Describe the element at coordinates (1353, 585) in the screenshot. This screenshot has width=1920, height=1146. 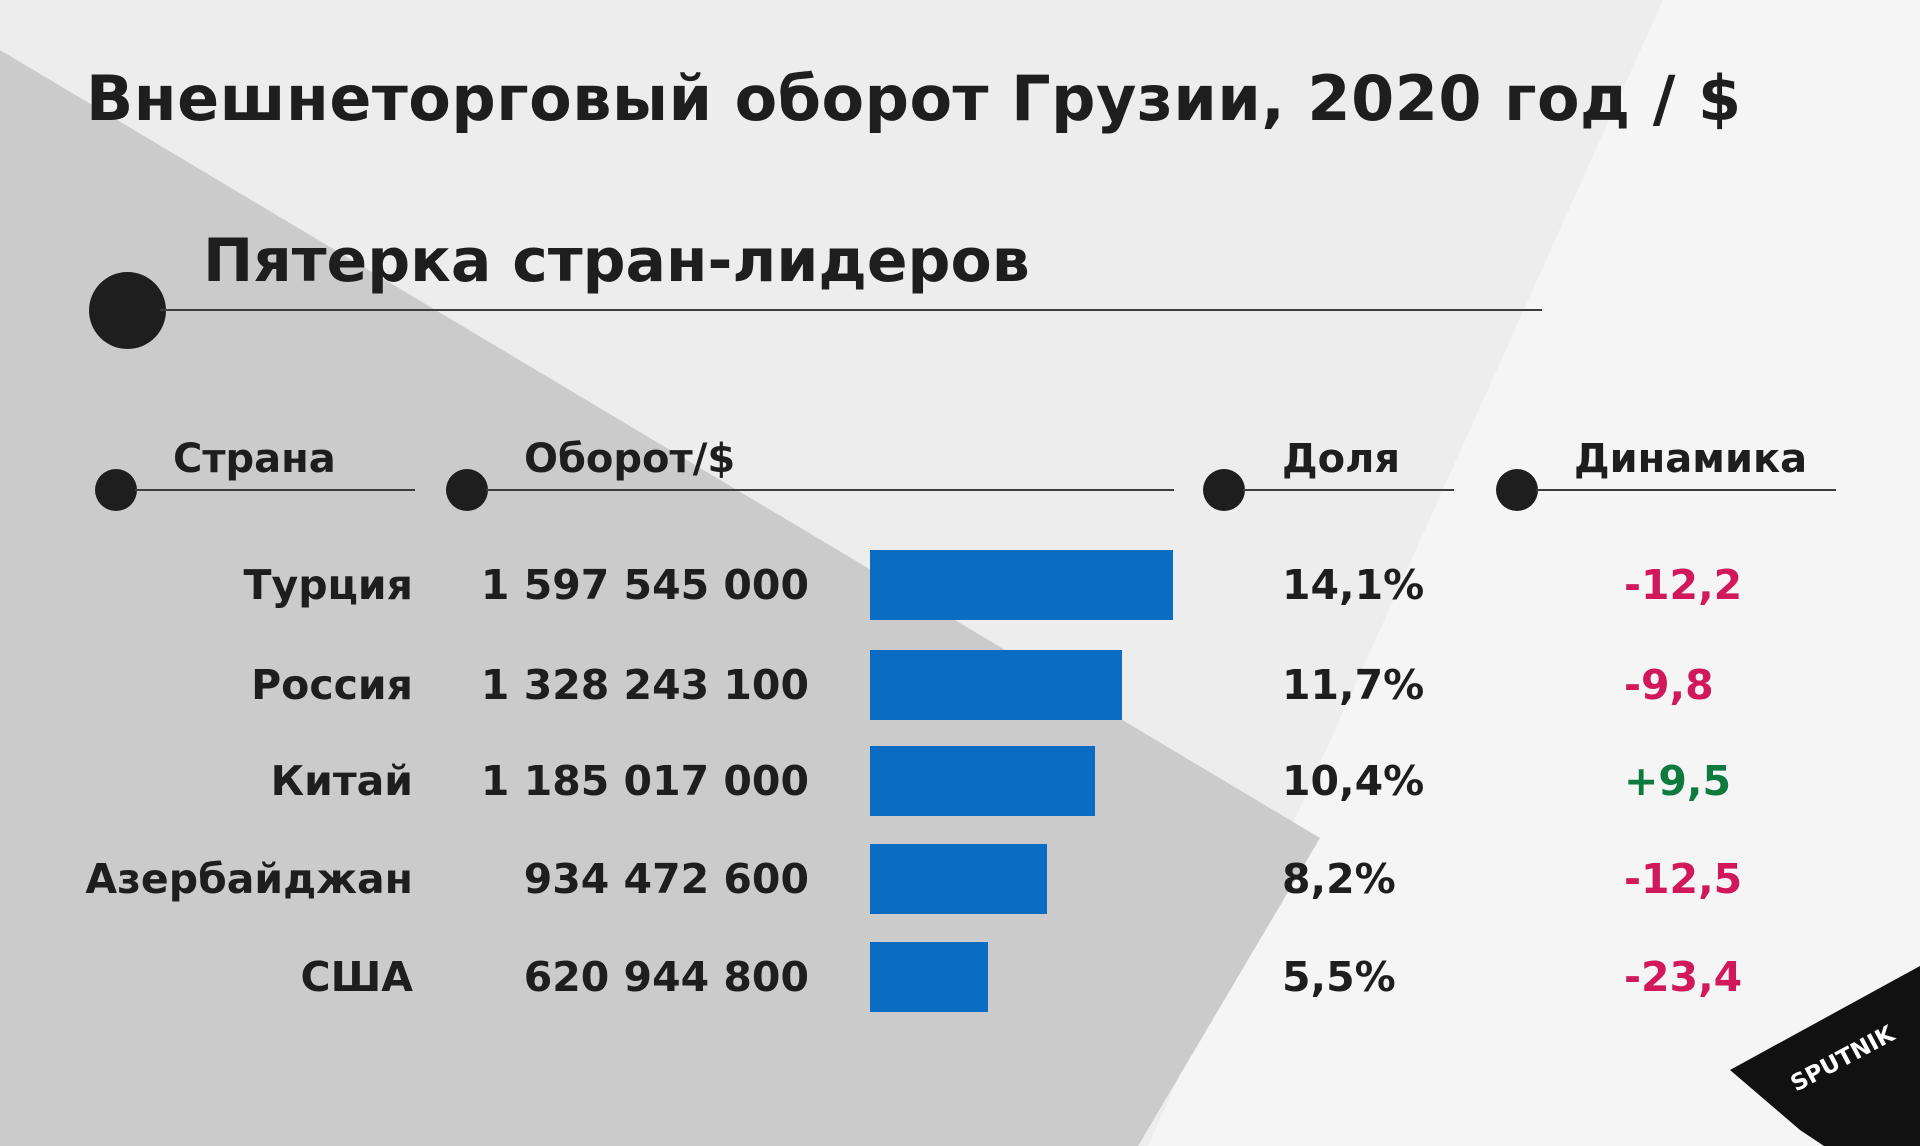
I see `share-value: 14,1%` at that location.